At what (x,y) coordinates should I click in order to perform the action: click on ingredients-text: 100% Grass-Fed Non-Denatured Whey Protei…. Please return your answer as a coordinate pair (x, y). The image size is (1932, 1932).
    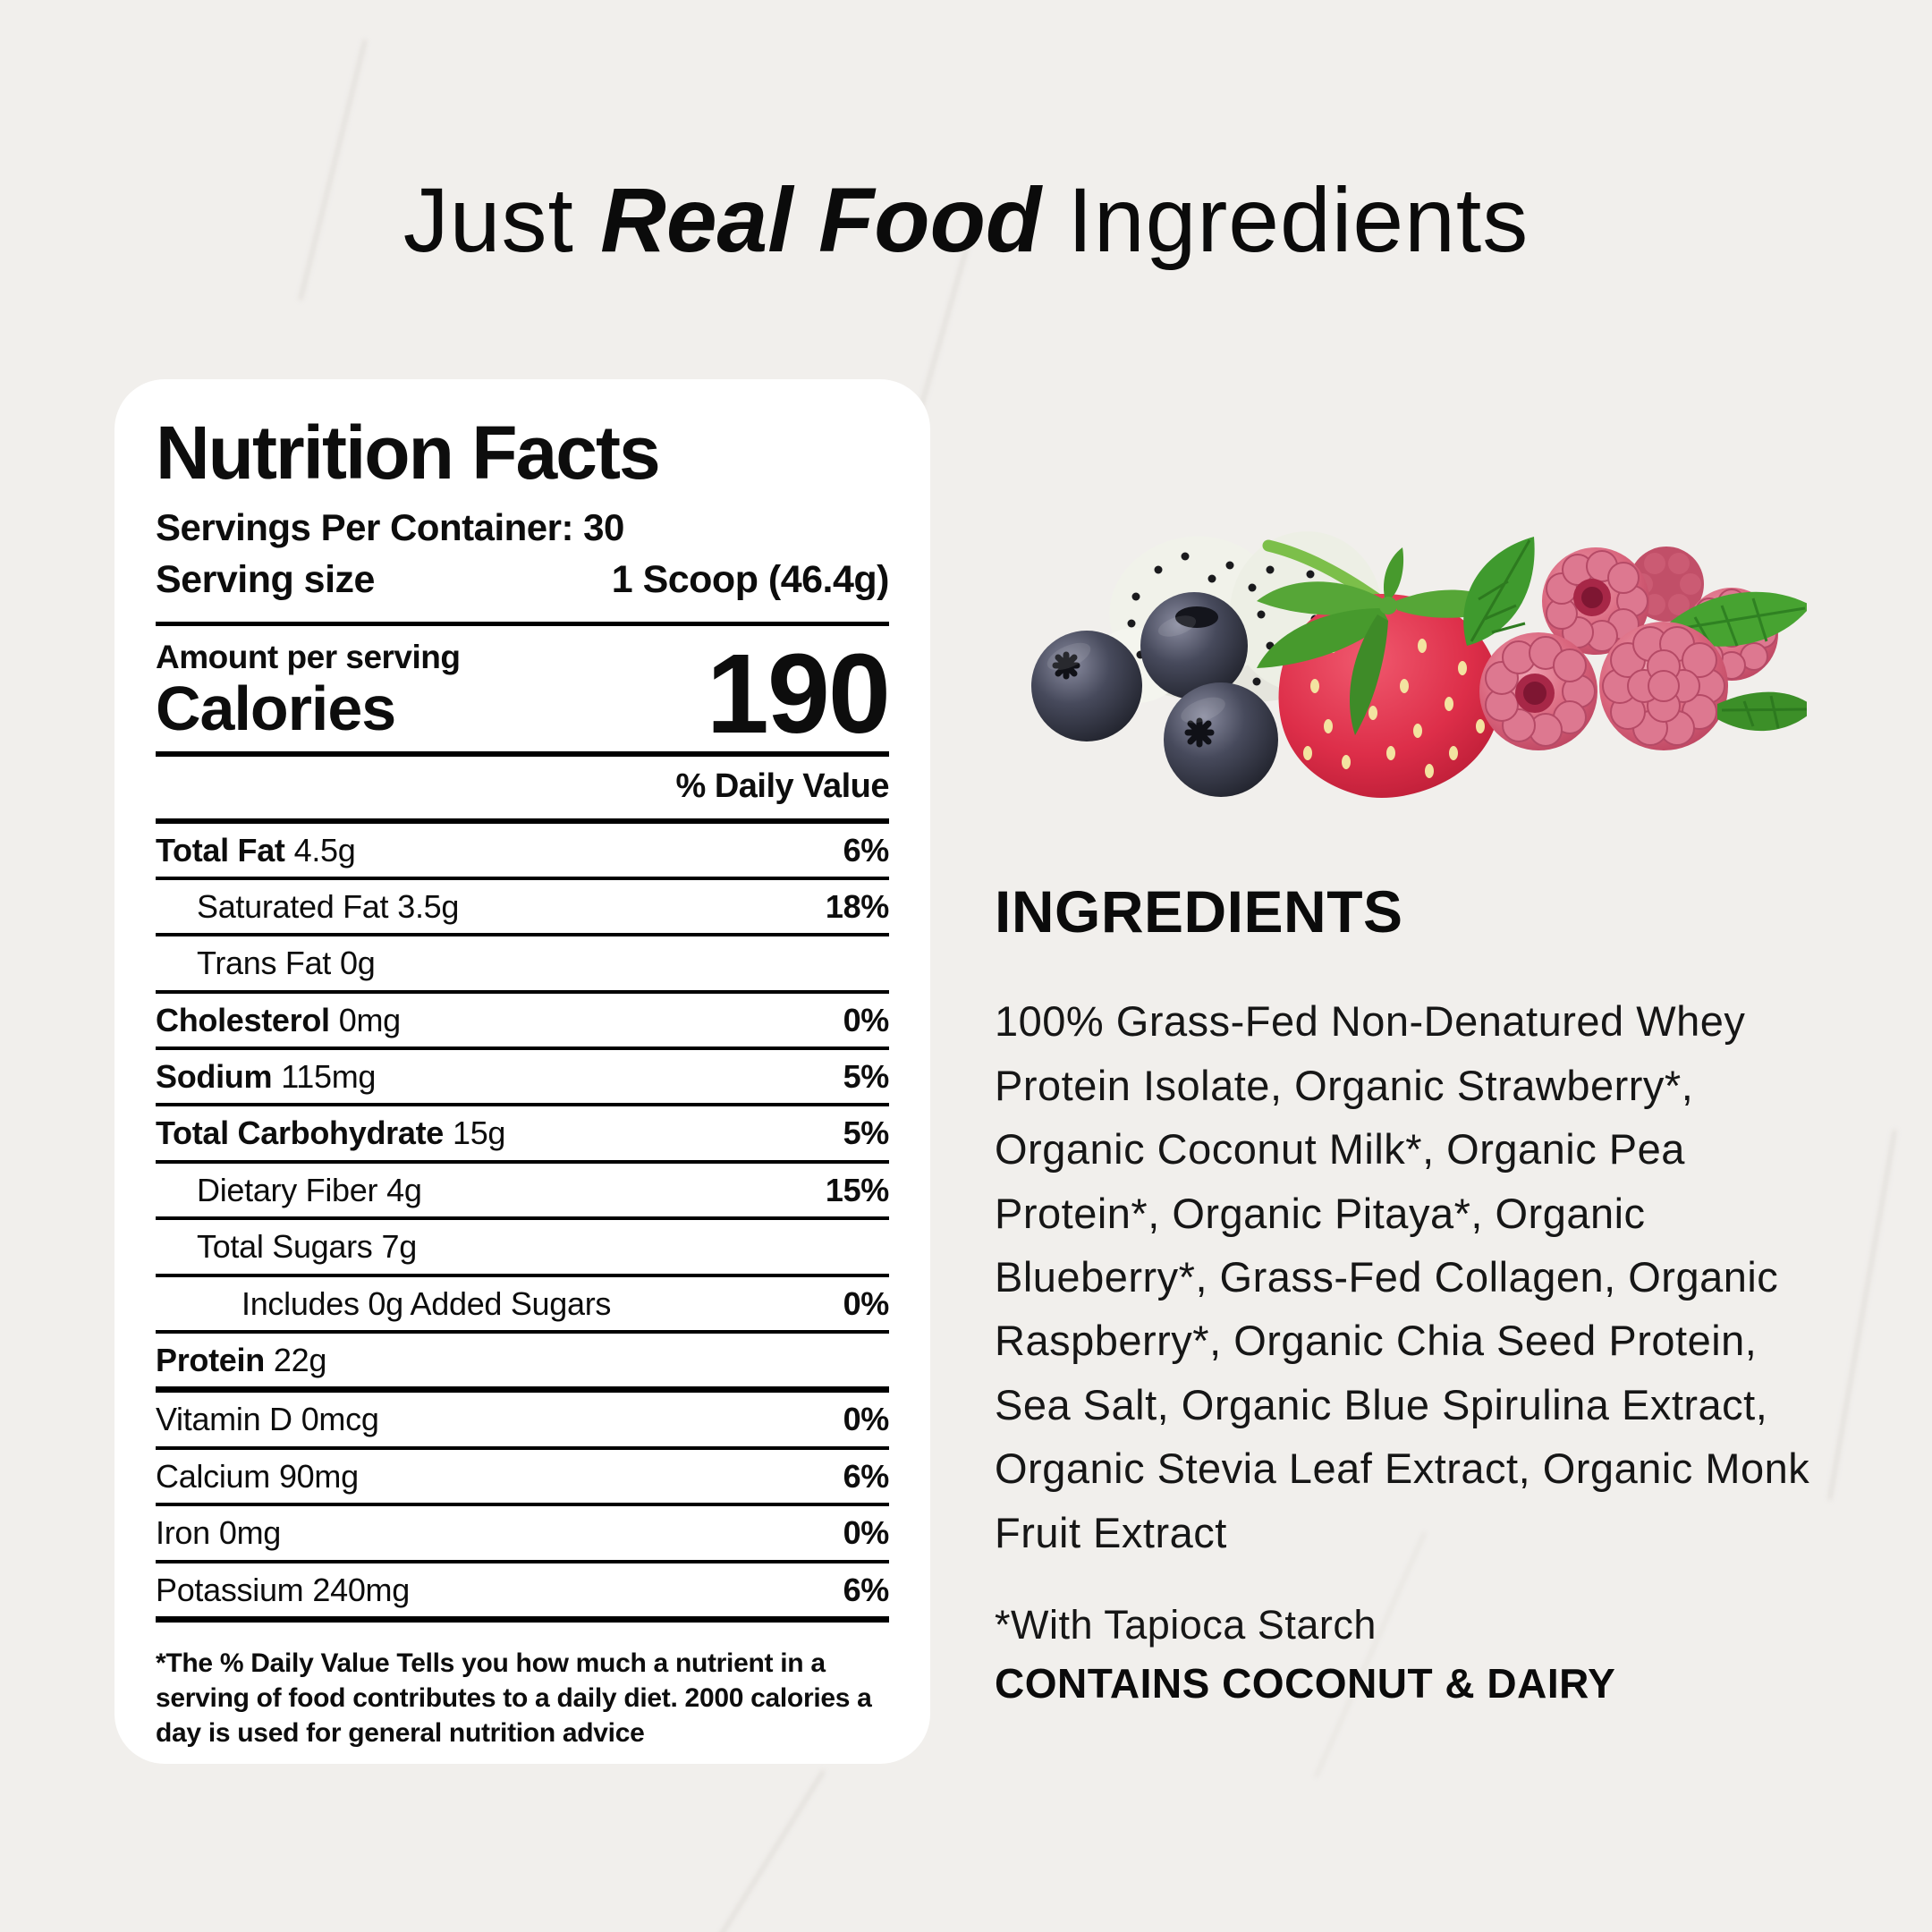
    Looking at the image, I should click on (1402, 1276).